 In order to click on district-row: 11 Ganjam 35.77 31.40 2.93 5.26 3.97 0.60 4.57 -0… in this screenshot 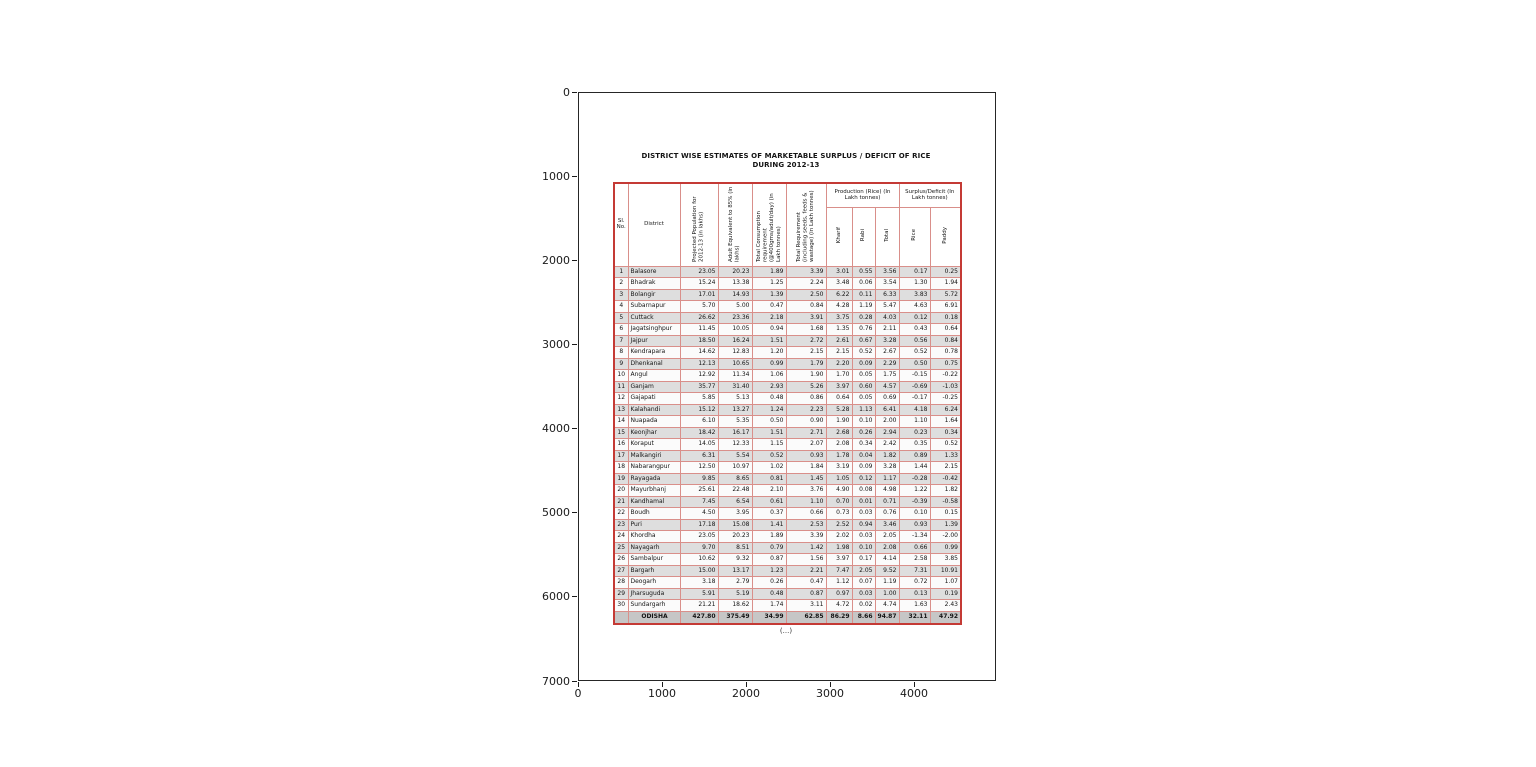, I will do `click(787, 386)`.